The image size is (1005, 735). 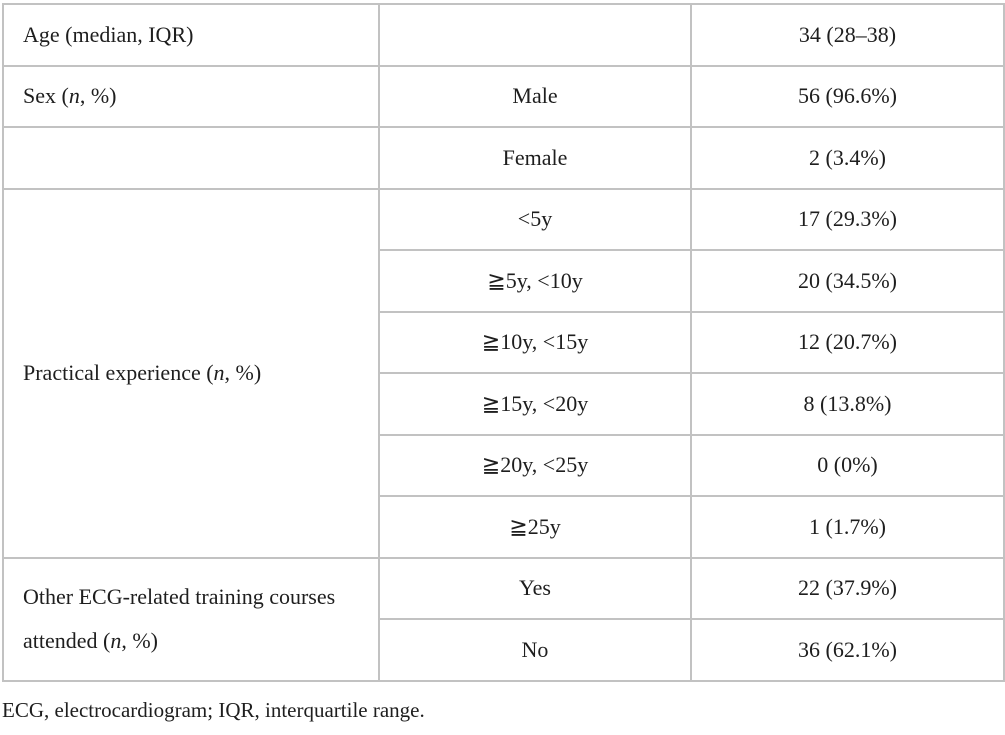 I want to click on table-row: Female 2 (3.4%), so click(x=503, y=158).